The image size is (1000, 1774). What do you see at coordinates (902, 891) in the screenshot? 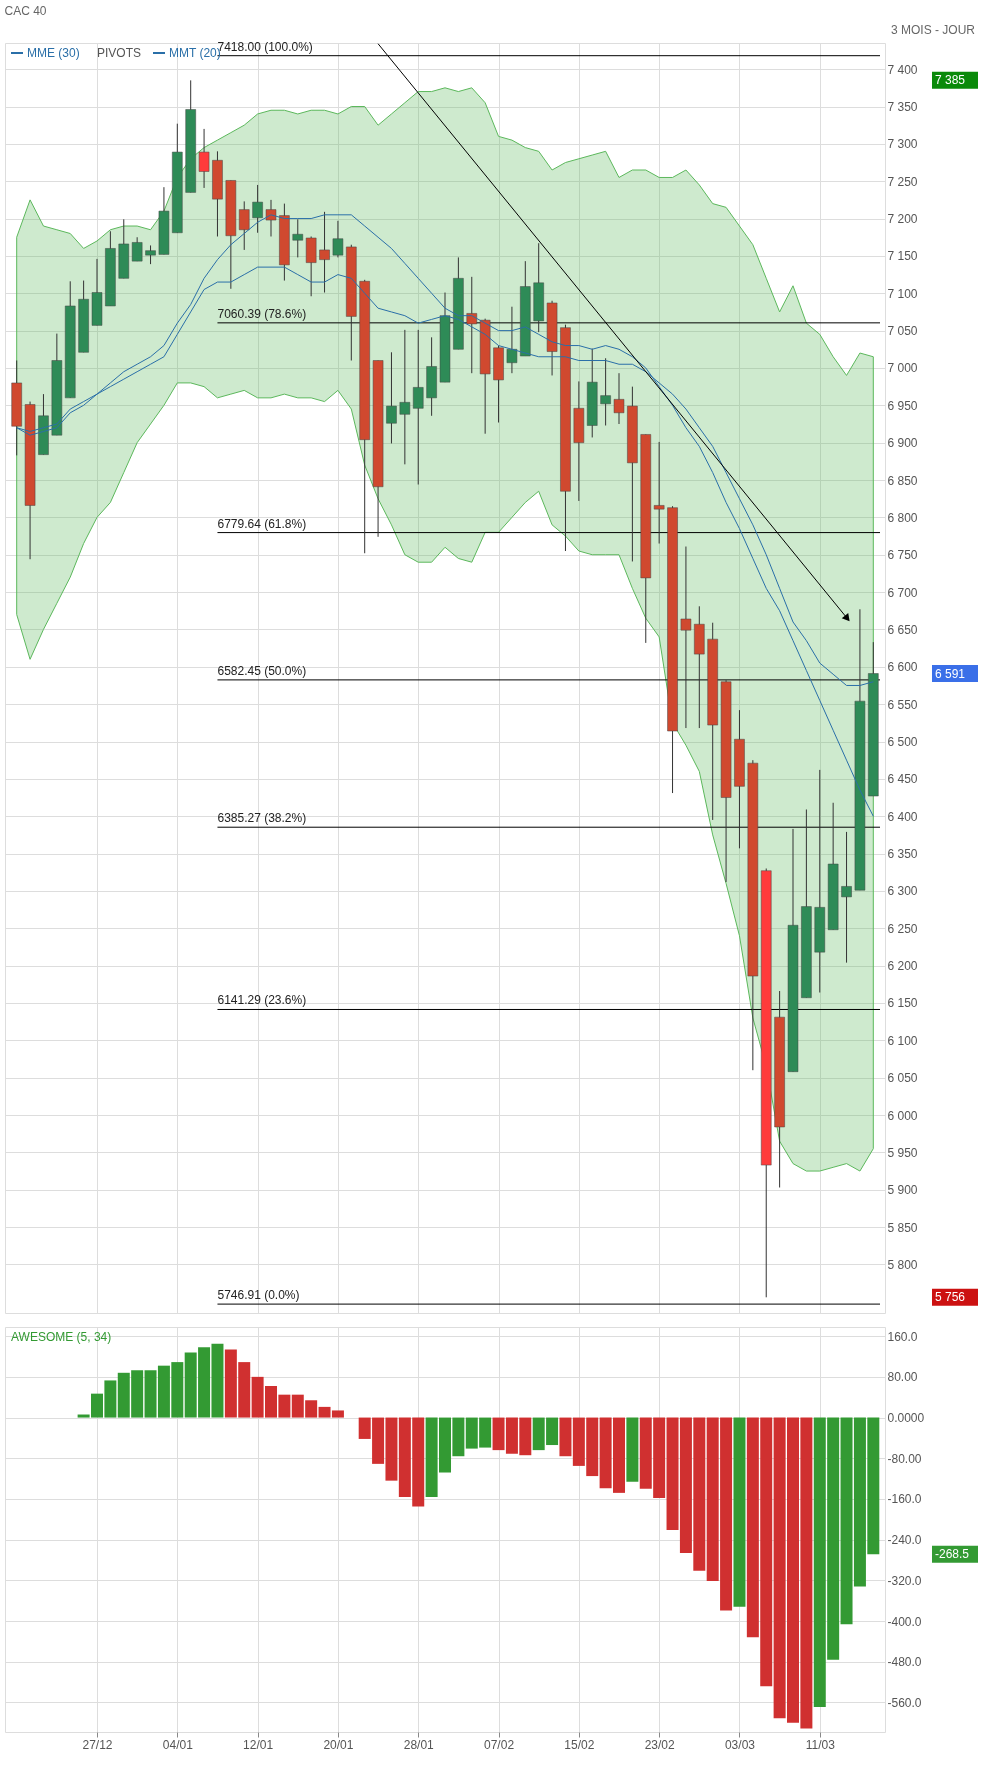
I see `y-tick-label: 6 300` at bounding box center [902, 891].